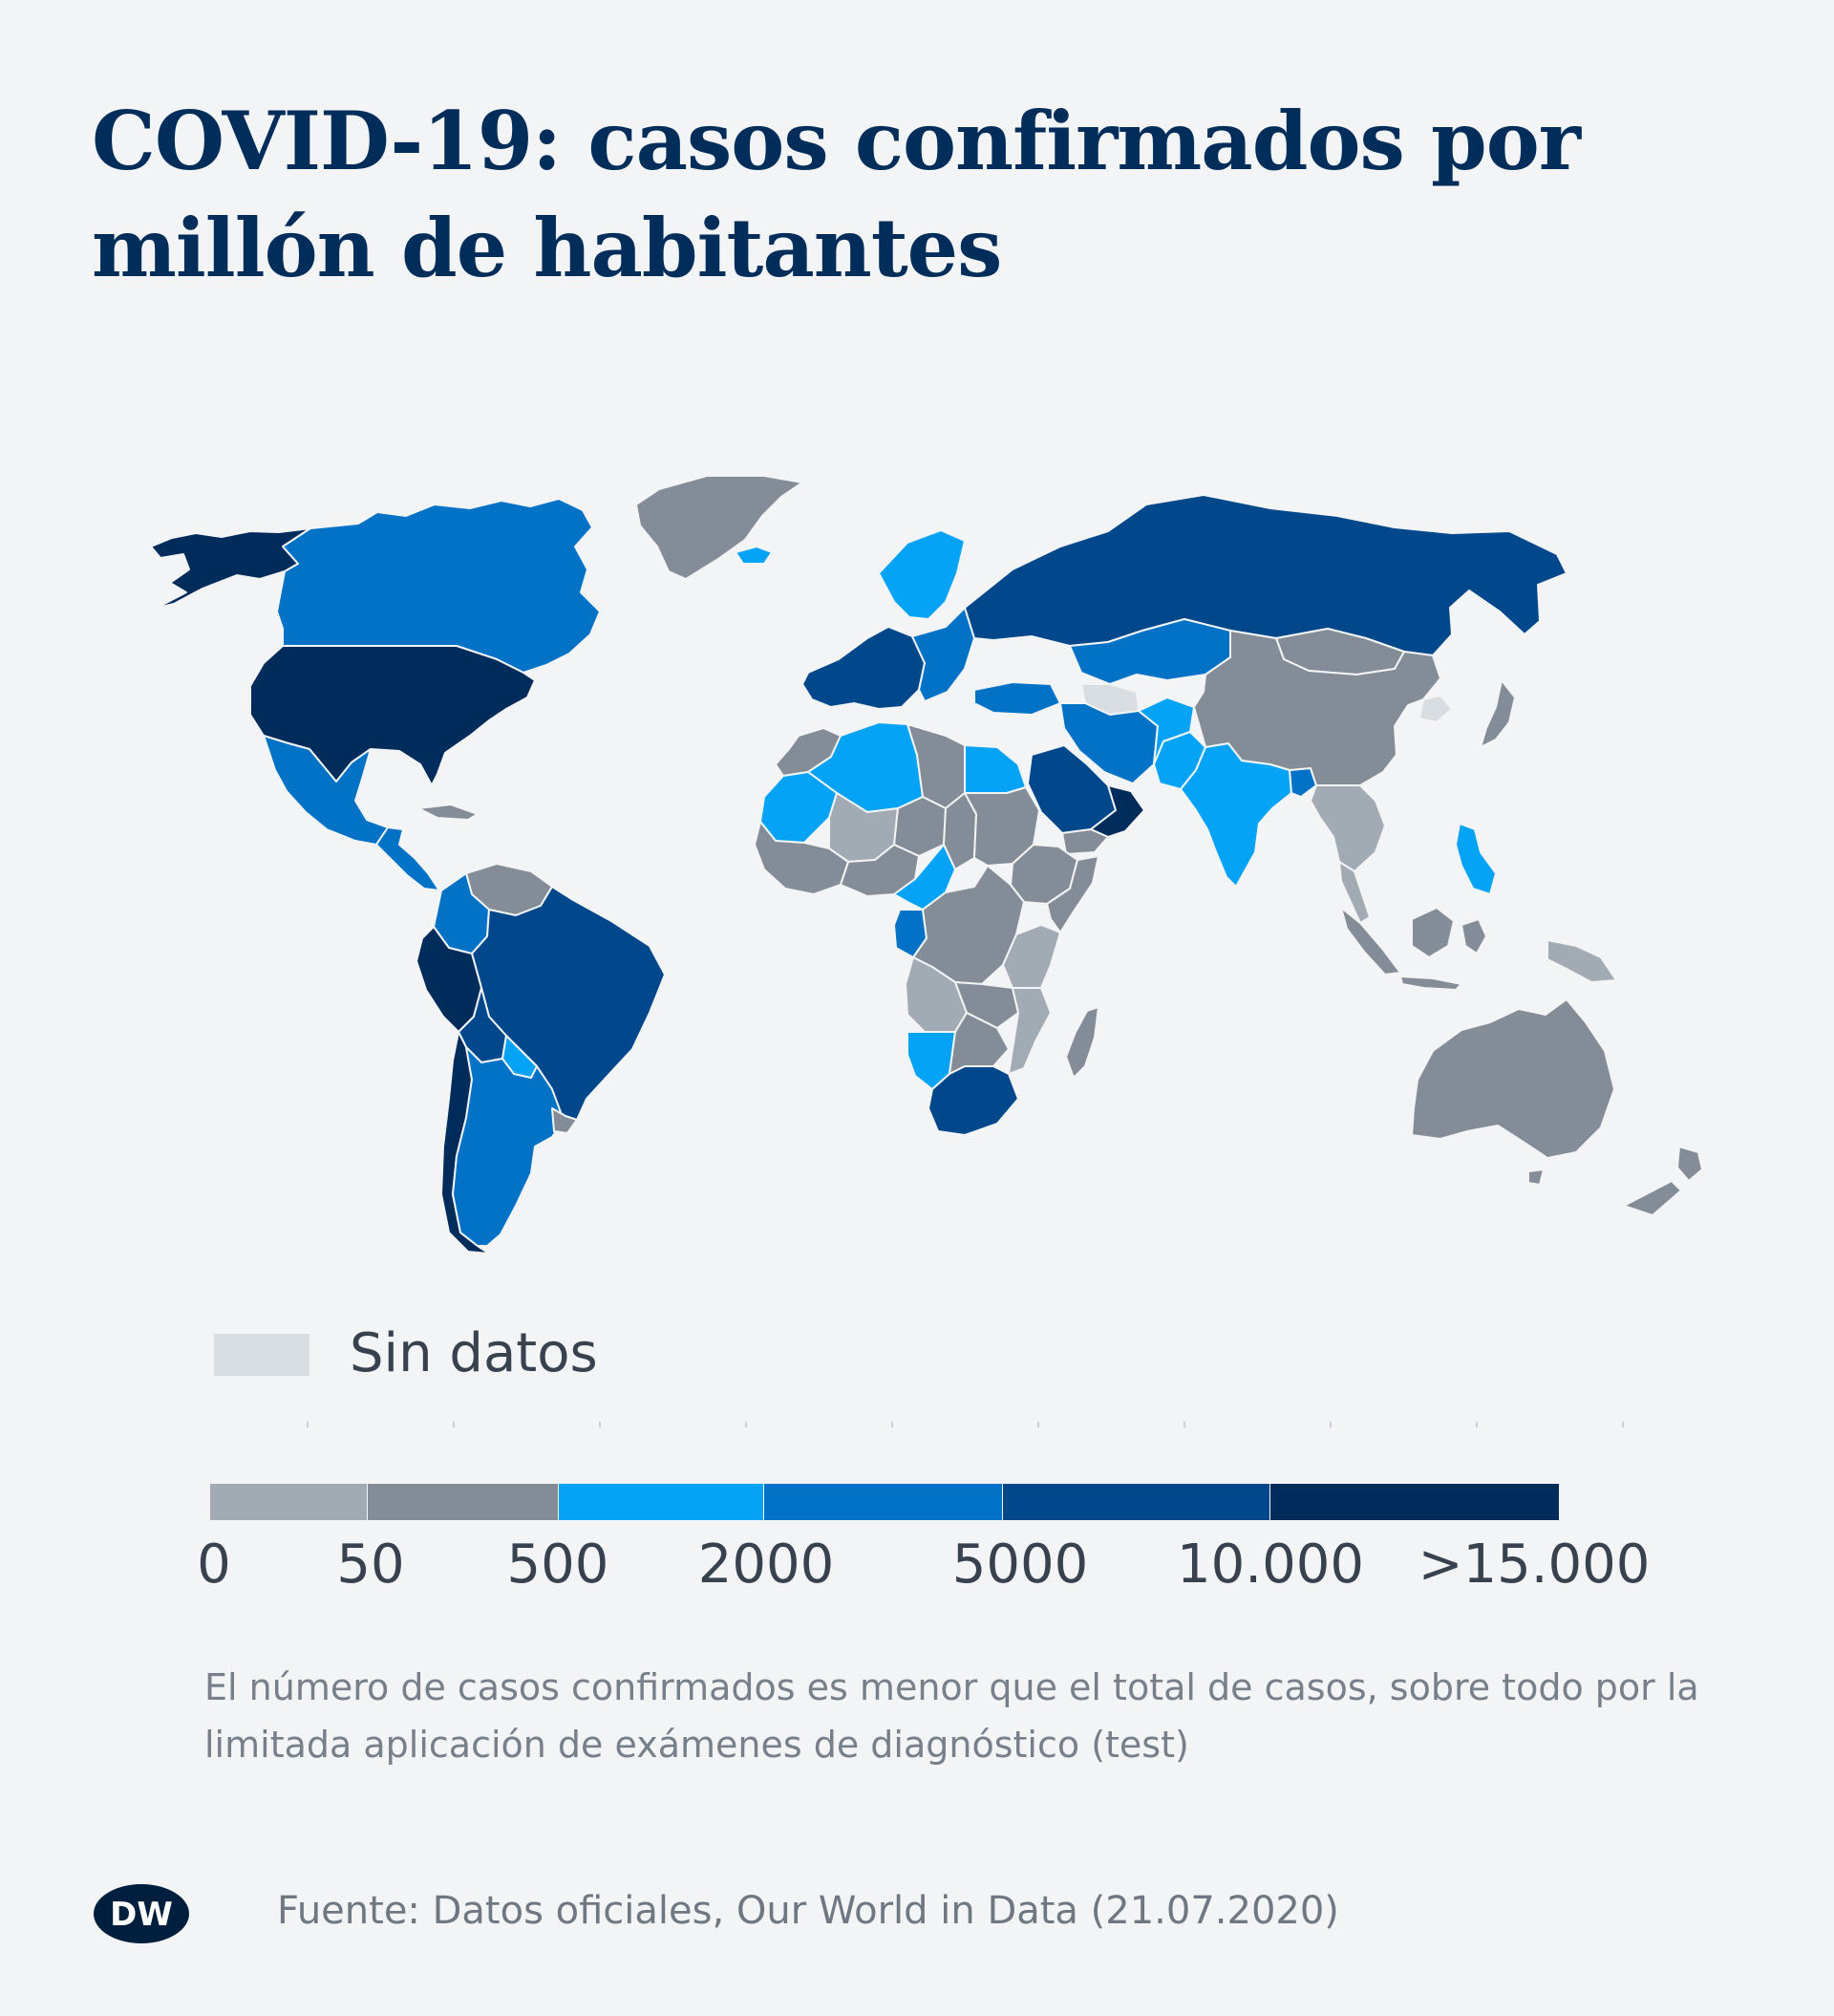  Describe the element at coordinates (1535, 1564) in the screenshot. I see `legend-tick-label: >15.000` at that location.